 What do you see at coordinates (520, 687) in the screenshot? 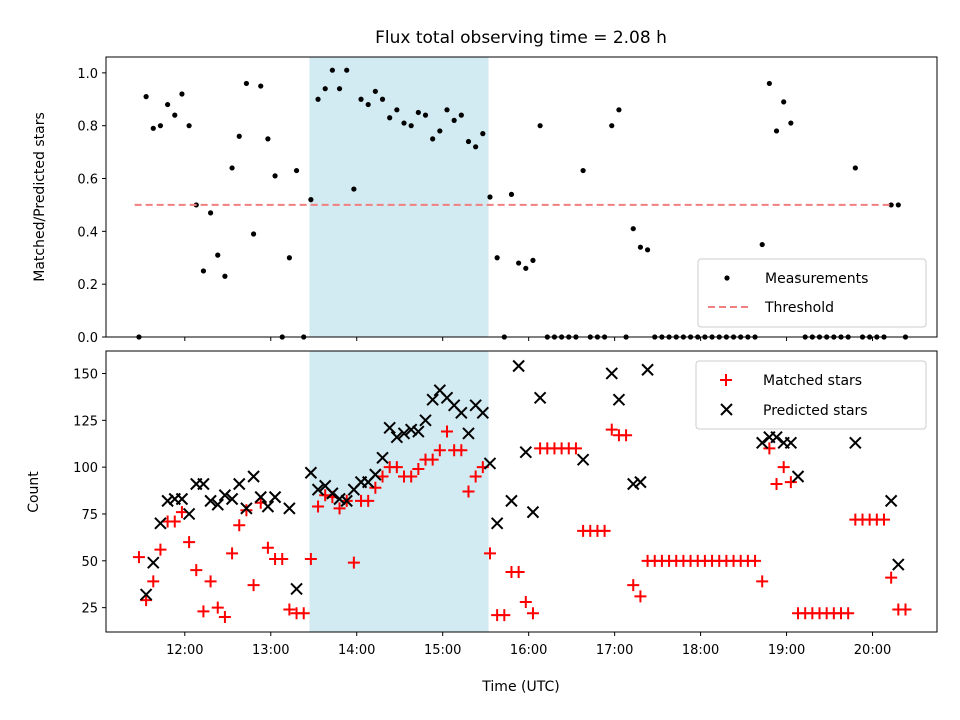
I see `x-axis-label: Time (UTC)` at bounding box center [520, 687].